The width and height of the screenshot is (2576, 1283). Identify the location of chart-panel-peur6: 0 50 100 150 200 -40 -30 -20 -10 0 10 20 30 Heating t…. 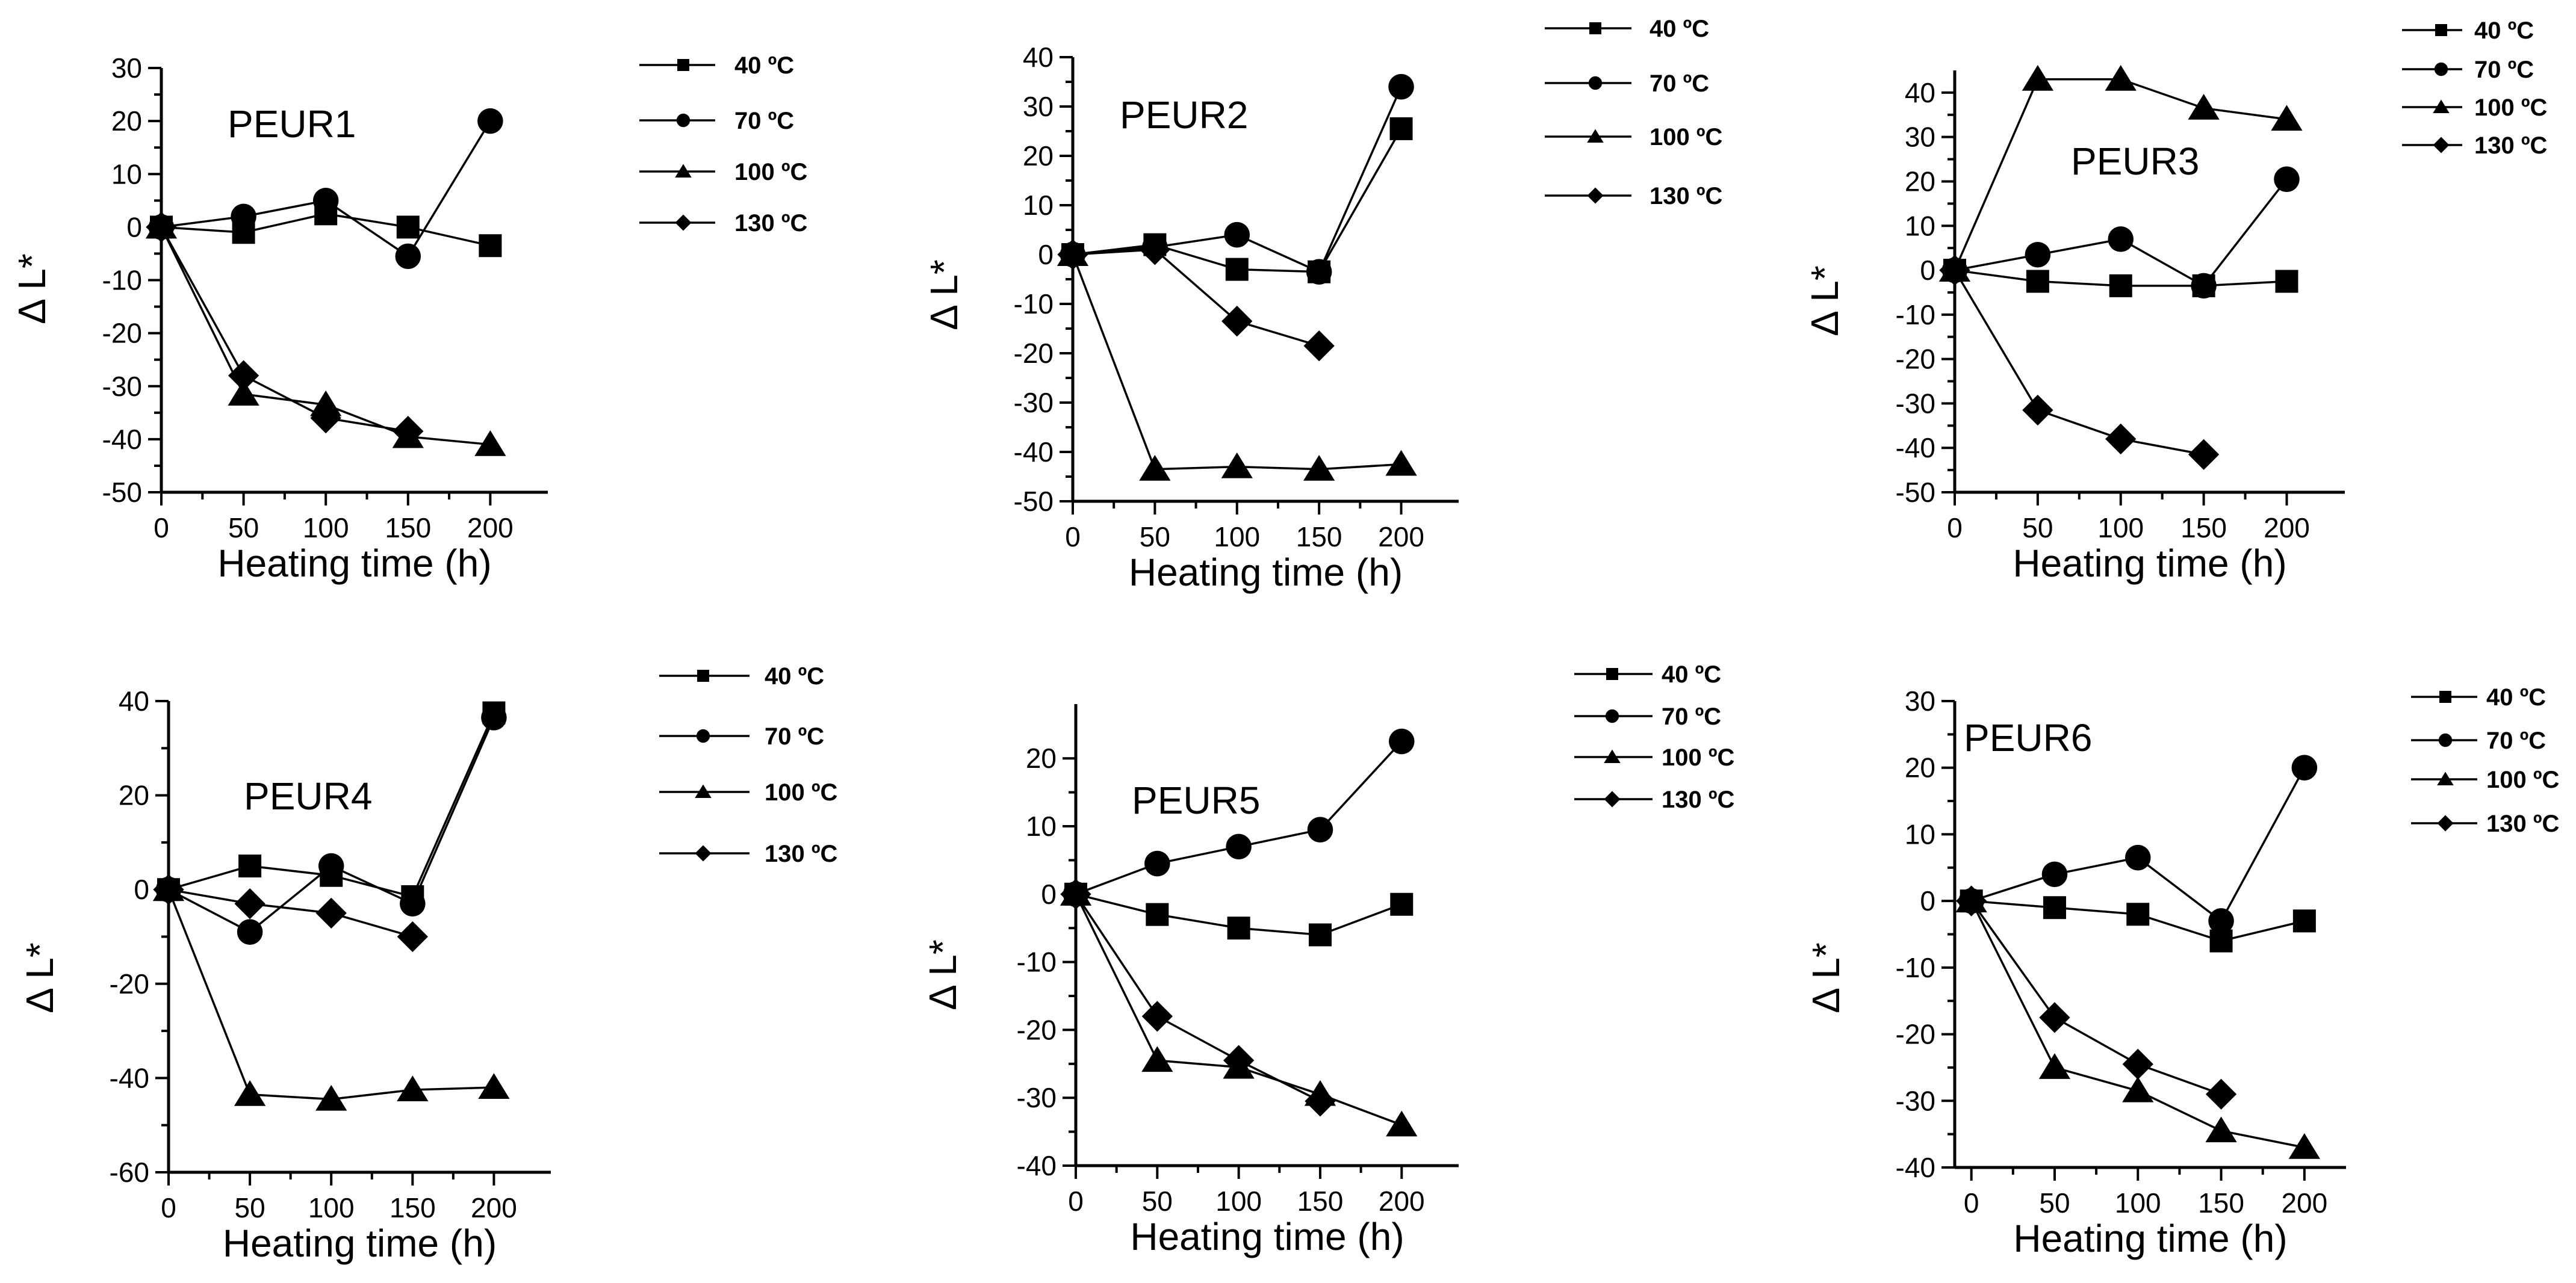
(2181, 972).